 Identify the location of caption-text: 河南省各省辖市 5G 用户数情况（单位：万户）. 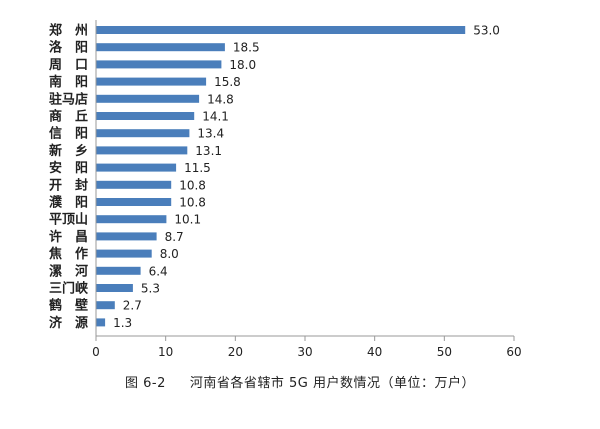
(332, 383).